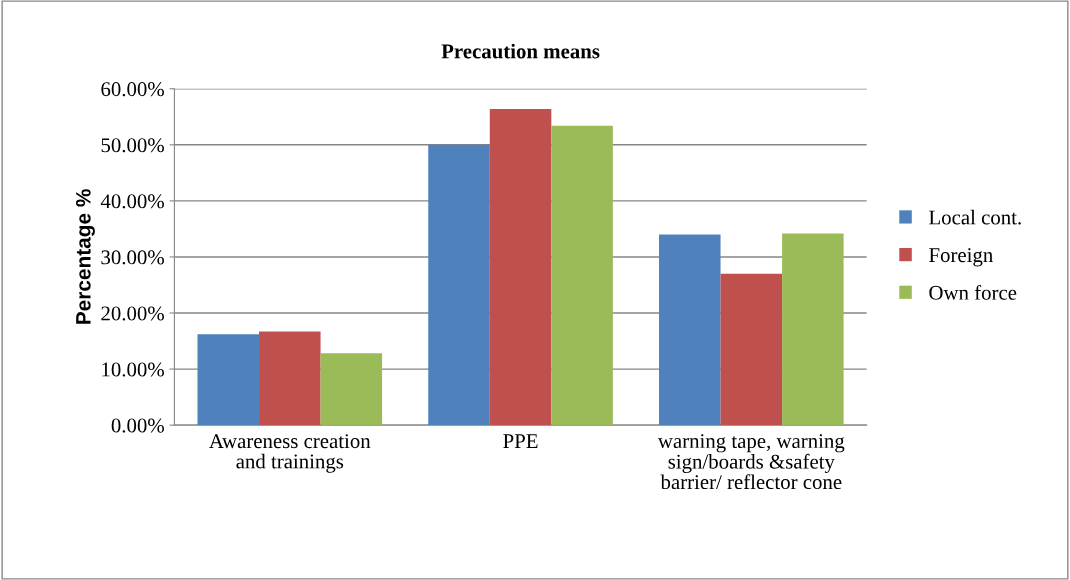 This screenshot has height=580, width=1070. I want to click on legend-label: Local cont., so click(975, 217).